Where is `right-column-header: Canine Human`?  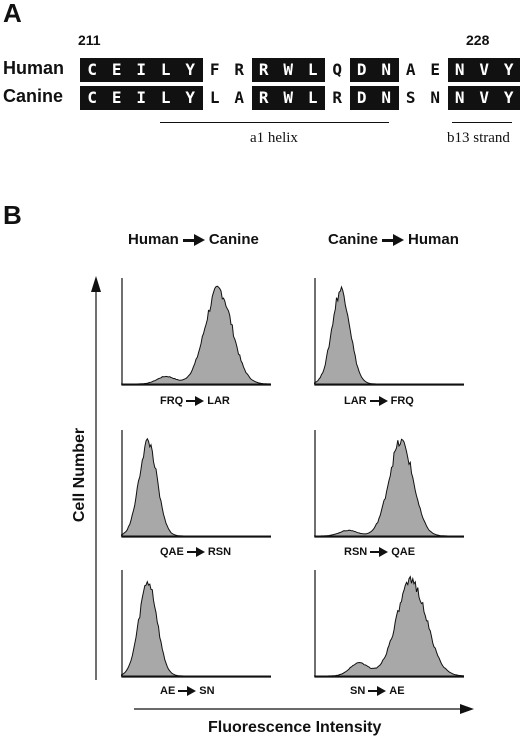
right-column-header: Canine Human is located at coordinates (393, 239).